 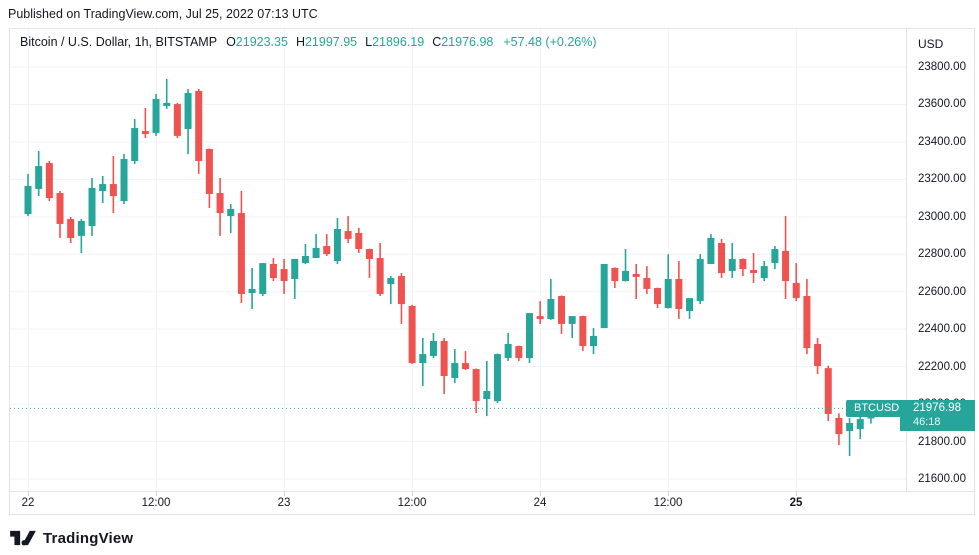 What do you see at coordinates (492, 502) in the screenshot?
I see `time-axis: 22 12:00 23 12:00 24 12:00 25` at bounding box center [492, 502].